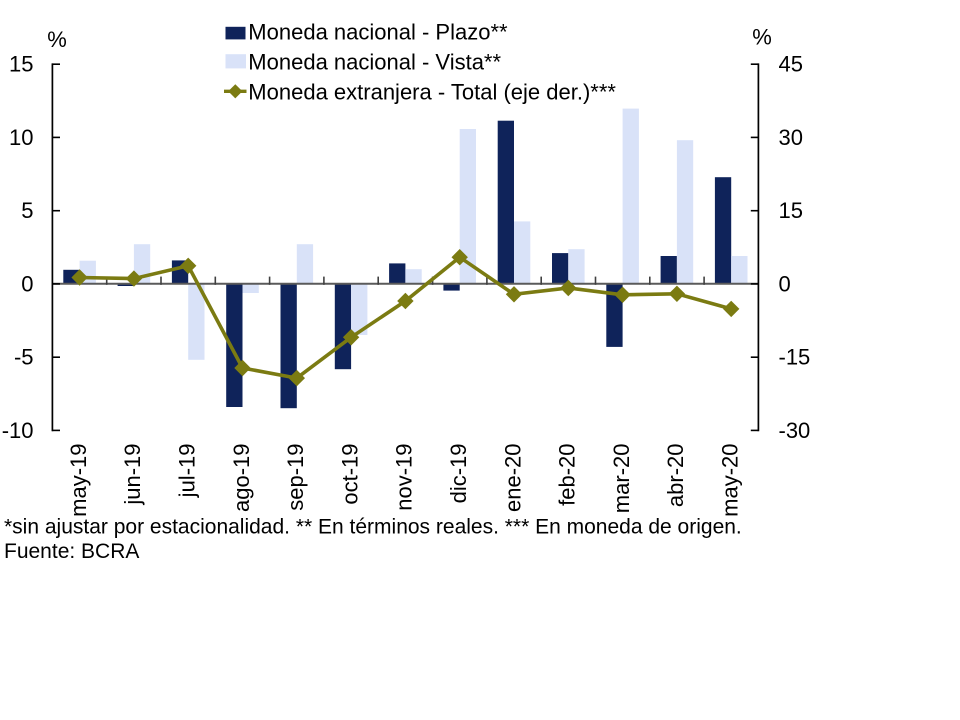  I want to click on svg-text: 10, so click(21, 137).